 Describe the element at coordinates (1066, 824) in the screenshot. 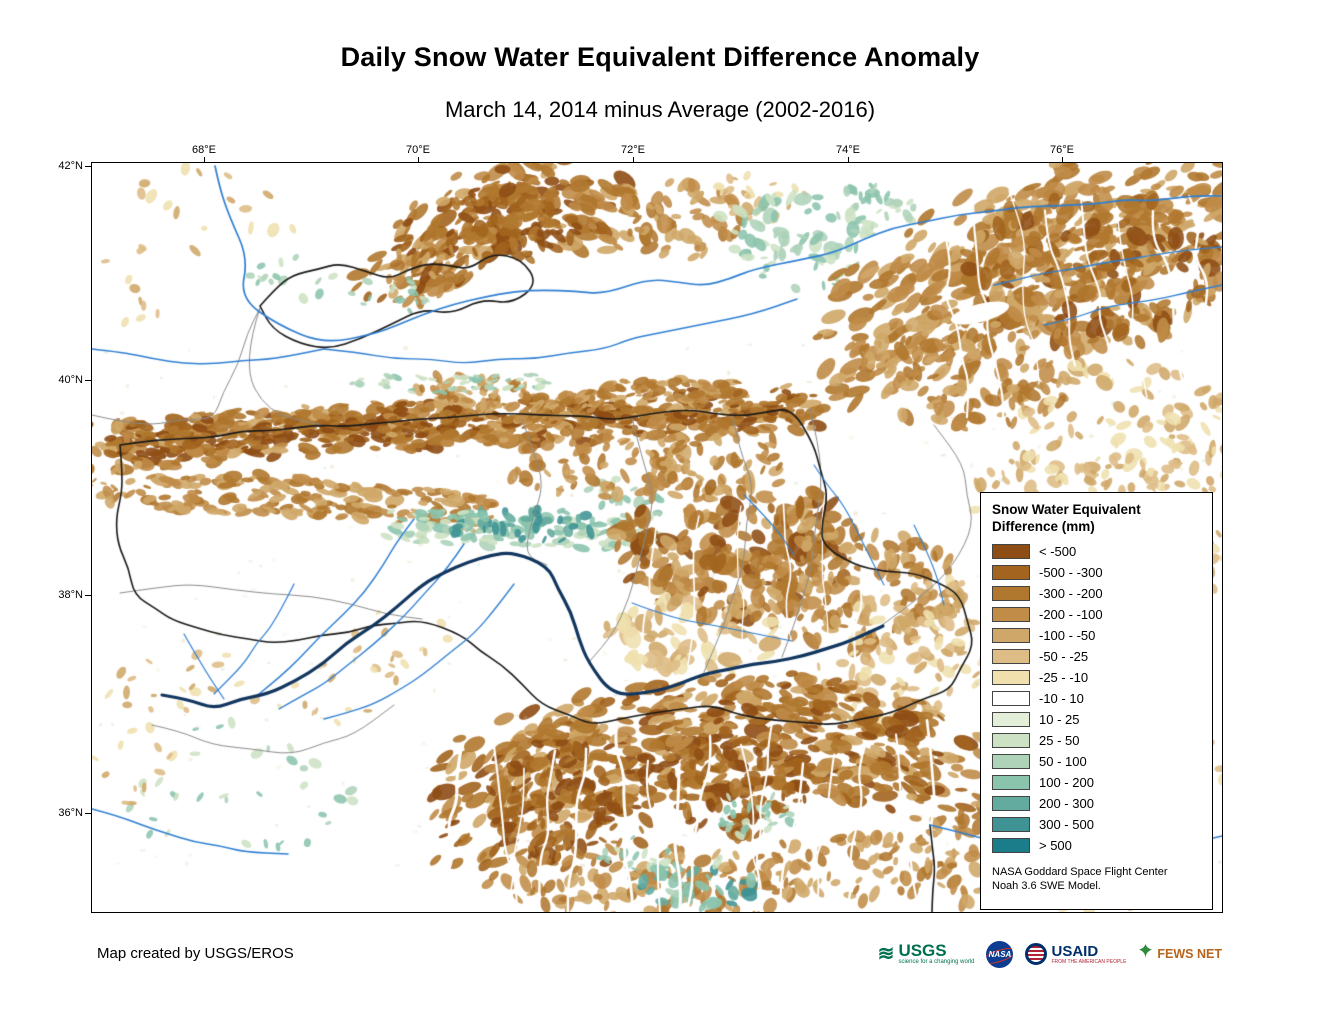

I see `legend-label: 300 - 500` at that location.